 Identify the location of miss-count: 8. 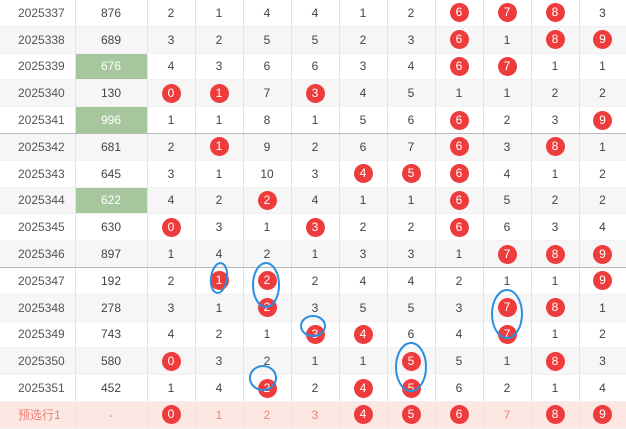
(267, 120).